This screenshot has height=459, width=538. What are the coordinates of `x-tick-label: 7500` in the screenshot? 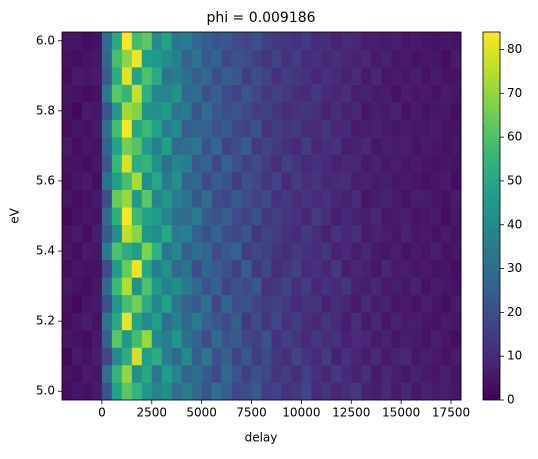 It's located at (251, 413).